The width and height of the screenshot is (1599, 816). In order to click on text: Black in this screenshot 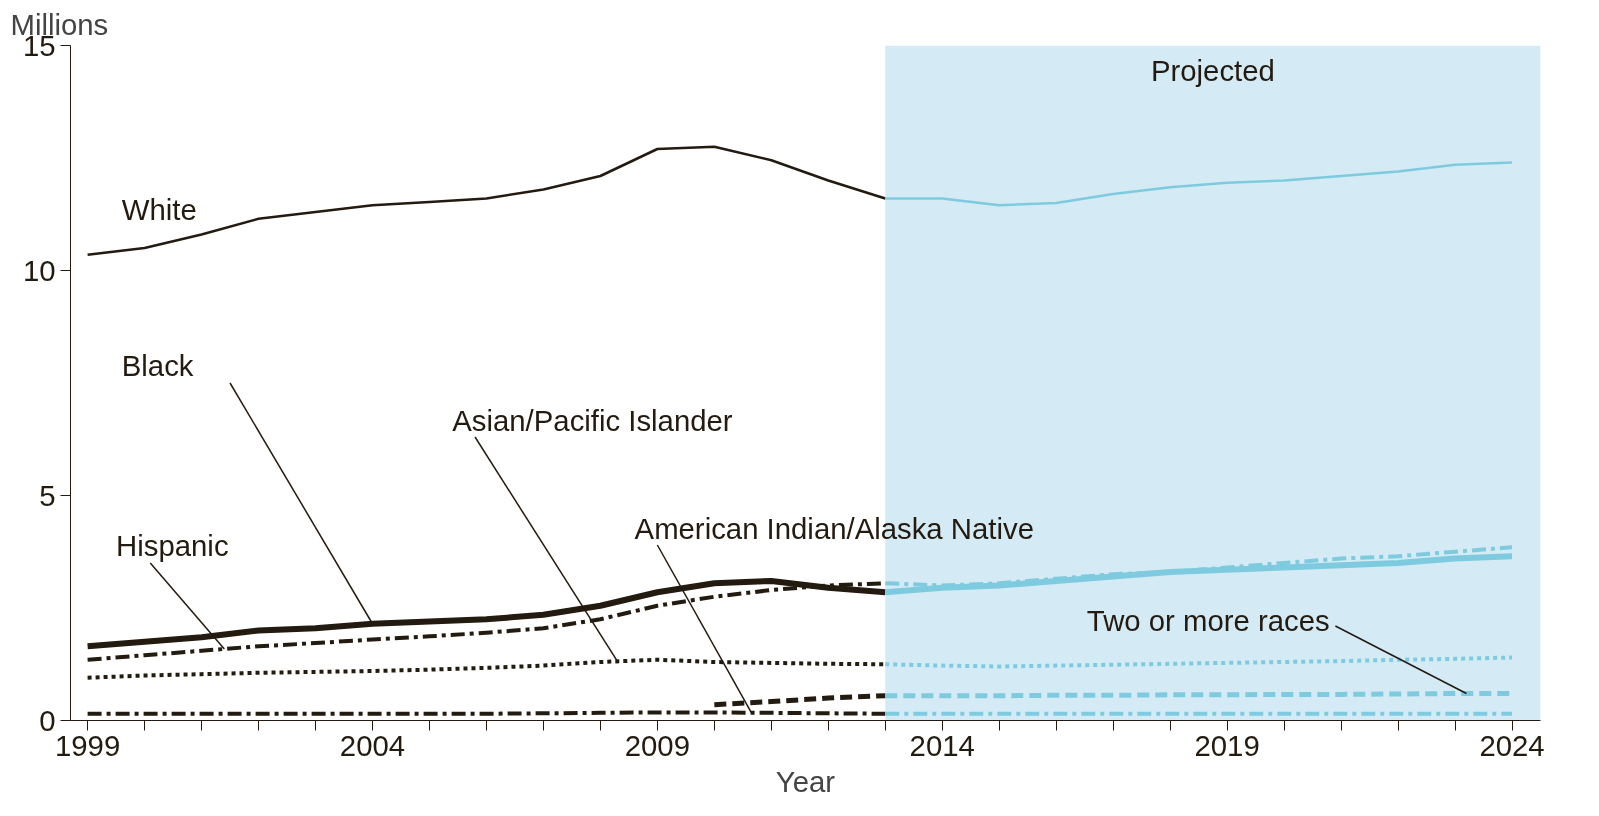, I will do `click(157, 365)`.